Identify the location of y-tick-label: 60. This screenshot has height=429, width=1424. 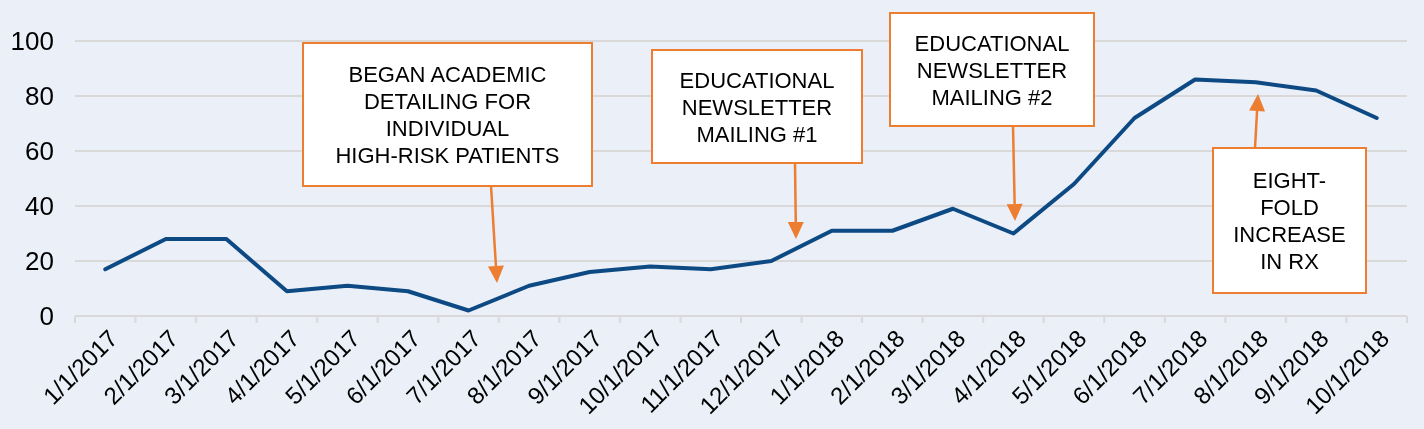
(39, 151).